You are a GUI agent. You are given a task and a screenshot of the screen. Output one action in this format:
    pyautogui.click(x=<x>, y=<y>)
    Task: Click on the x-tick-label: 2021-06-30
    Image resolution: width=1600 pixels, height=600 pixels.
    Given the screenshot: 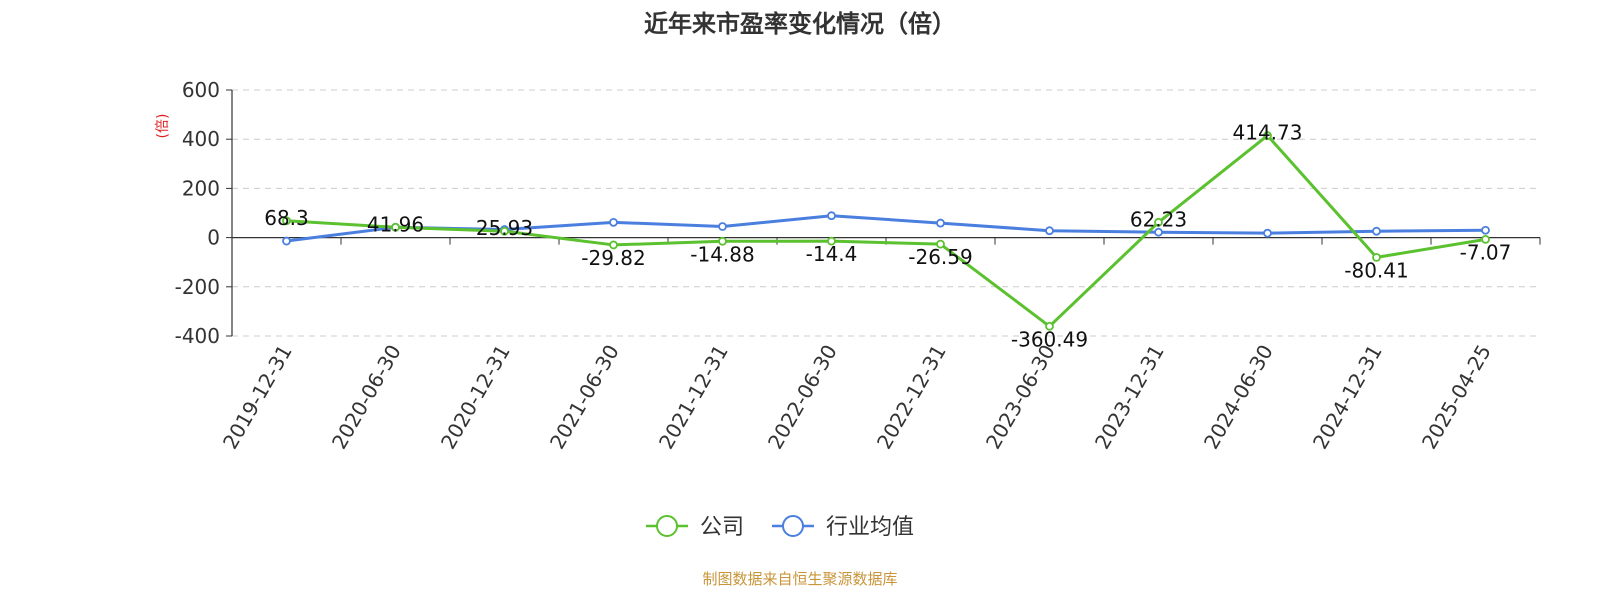 What is the action you would take?
    pyautogui.click(x=584, y=397)
    